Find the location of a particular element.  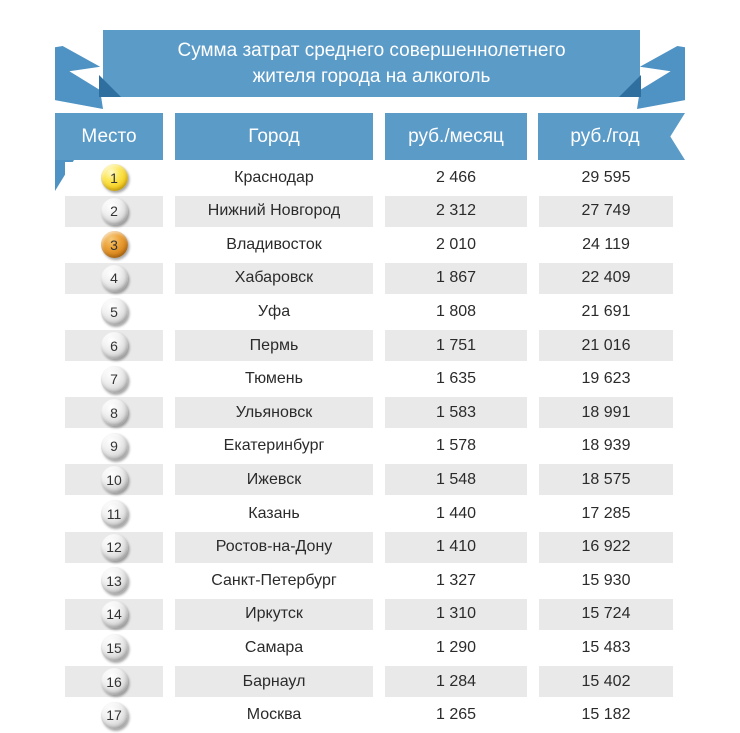

table-row: 1 Краснодар 2 466 29 595 is located at coordinates (369, 177).